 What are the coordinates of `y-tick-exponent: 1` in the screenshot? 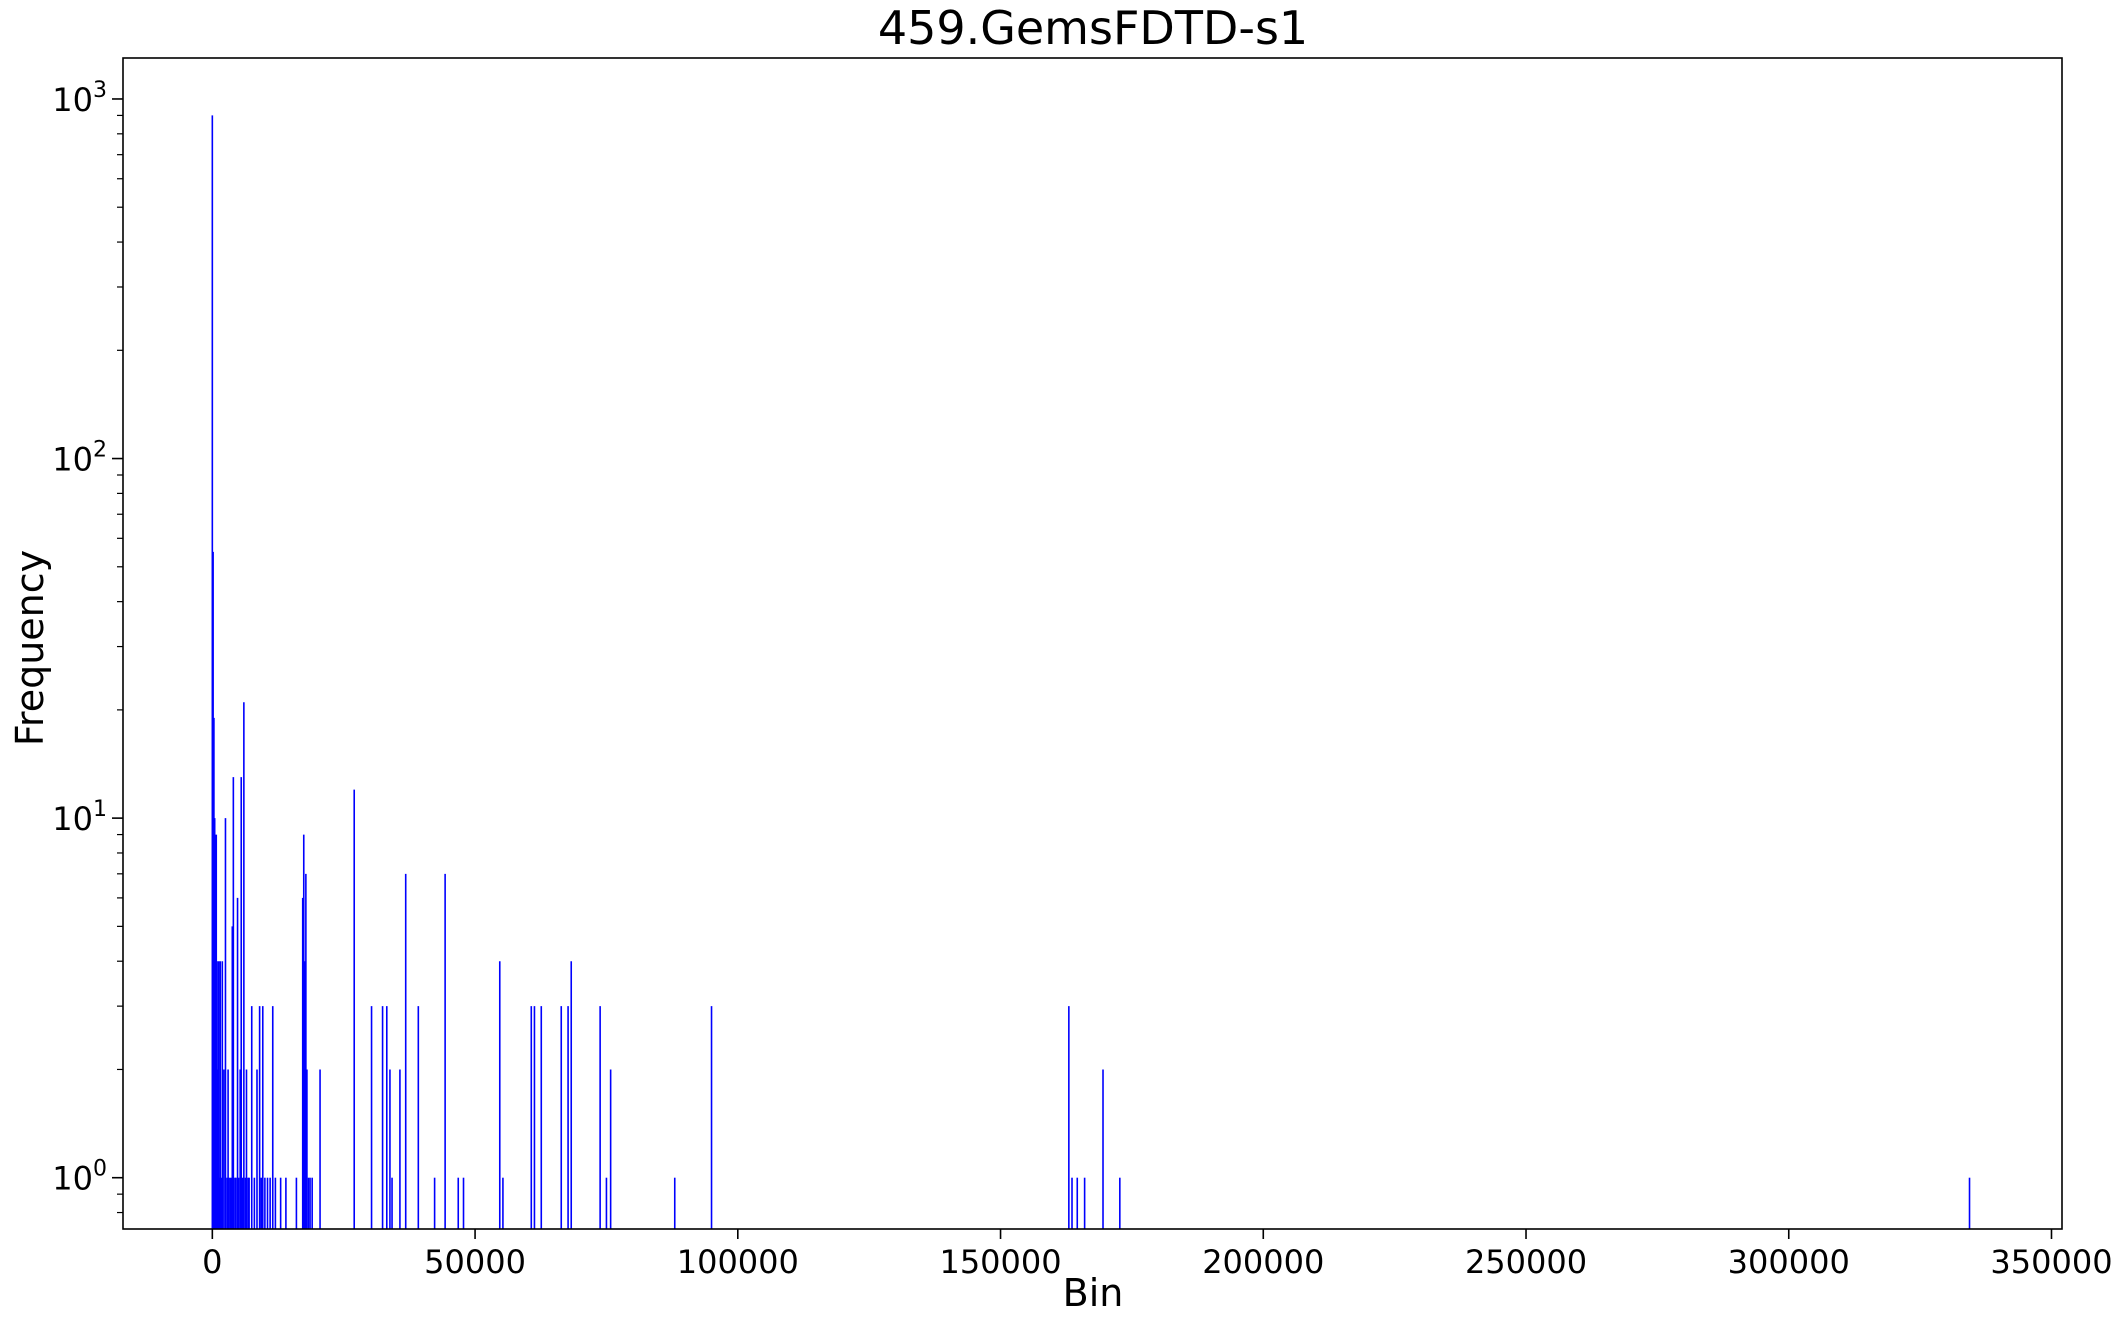 It's located at (100, 809).